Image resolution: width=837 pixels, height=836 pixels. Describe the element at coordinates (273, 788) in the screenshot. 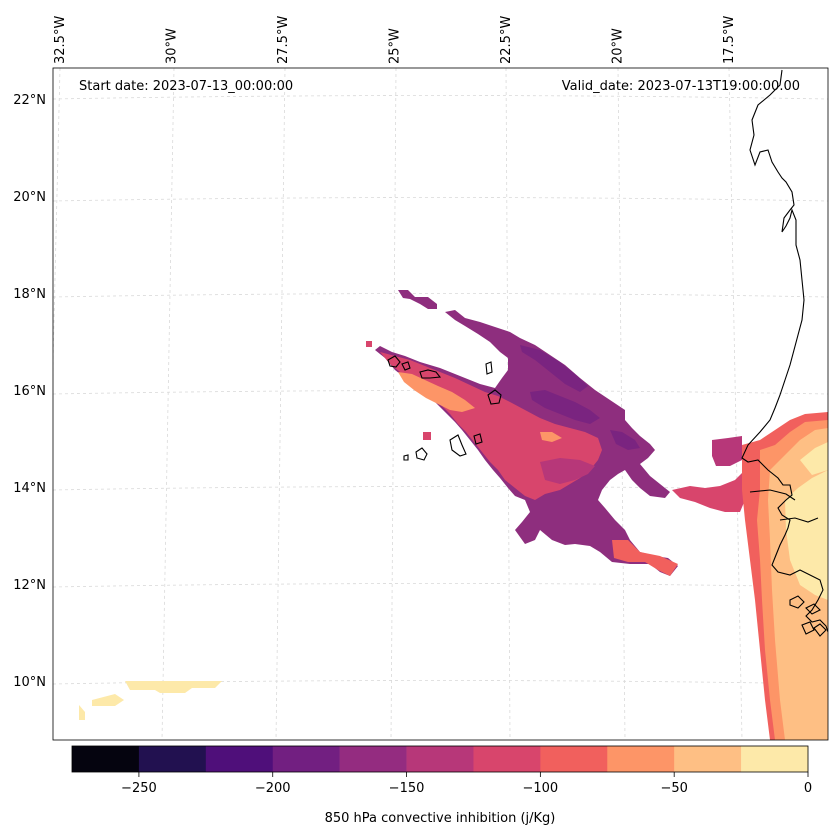

I see `colorbar-tick-label: −200` at that location.